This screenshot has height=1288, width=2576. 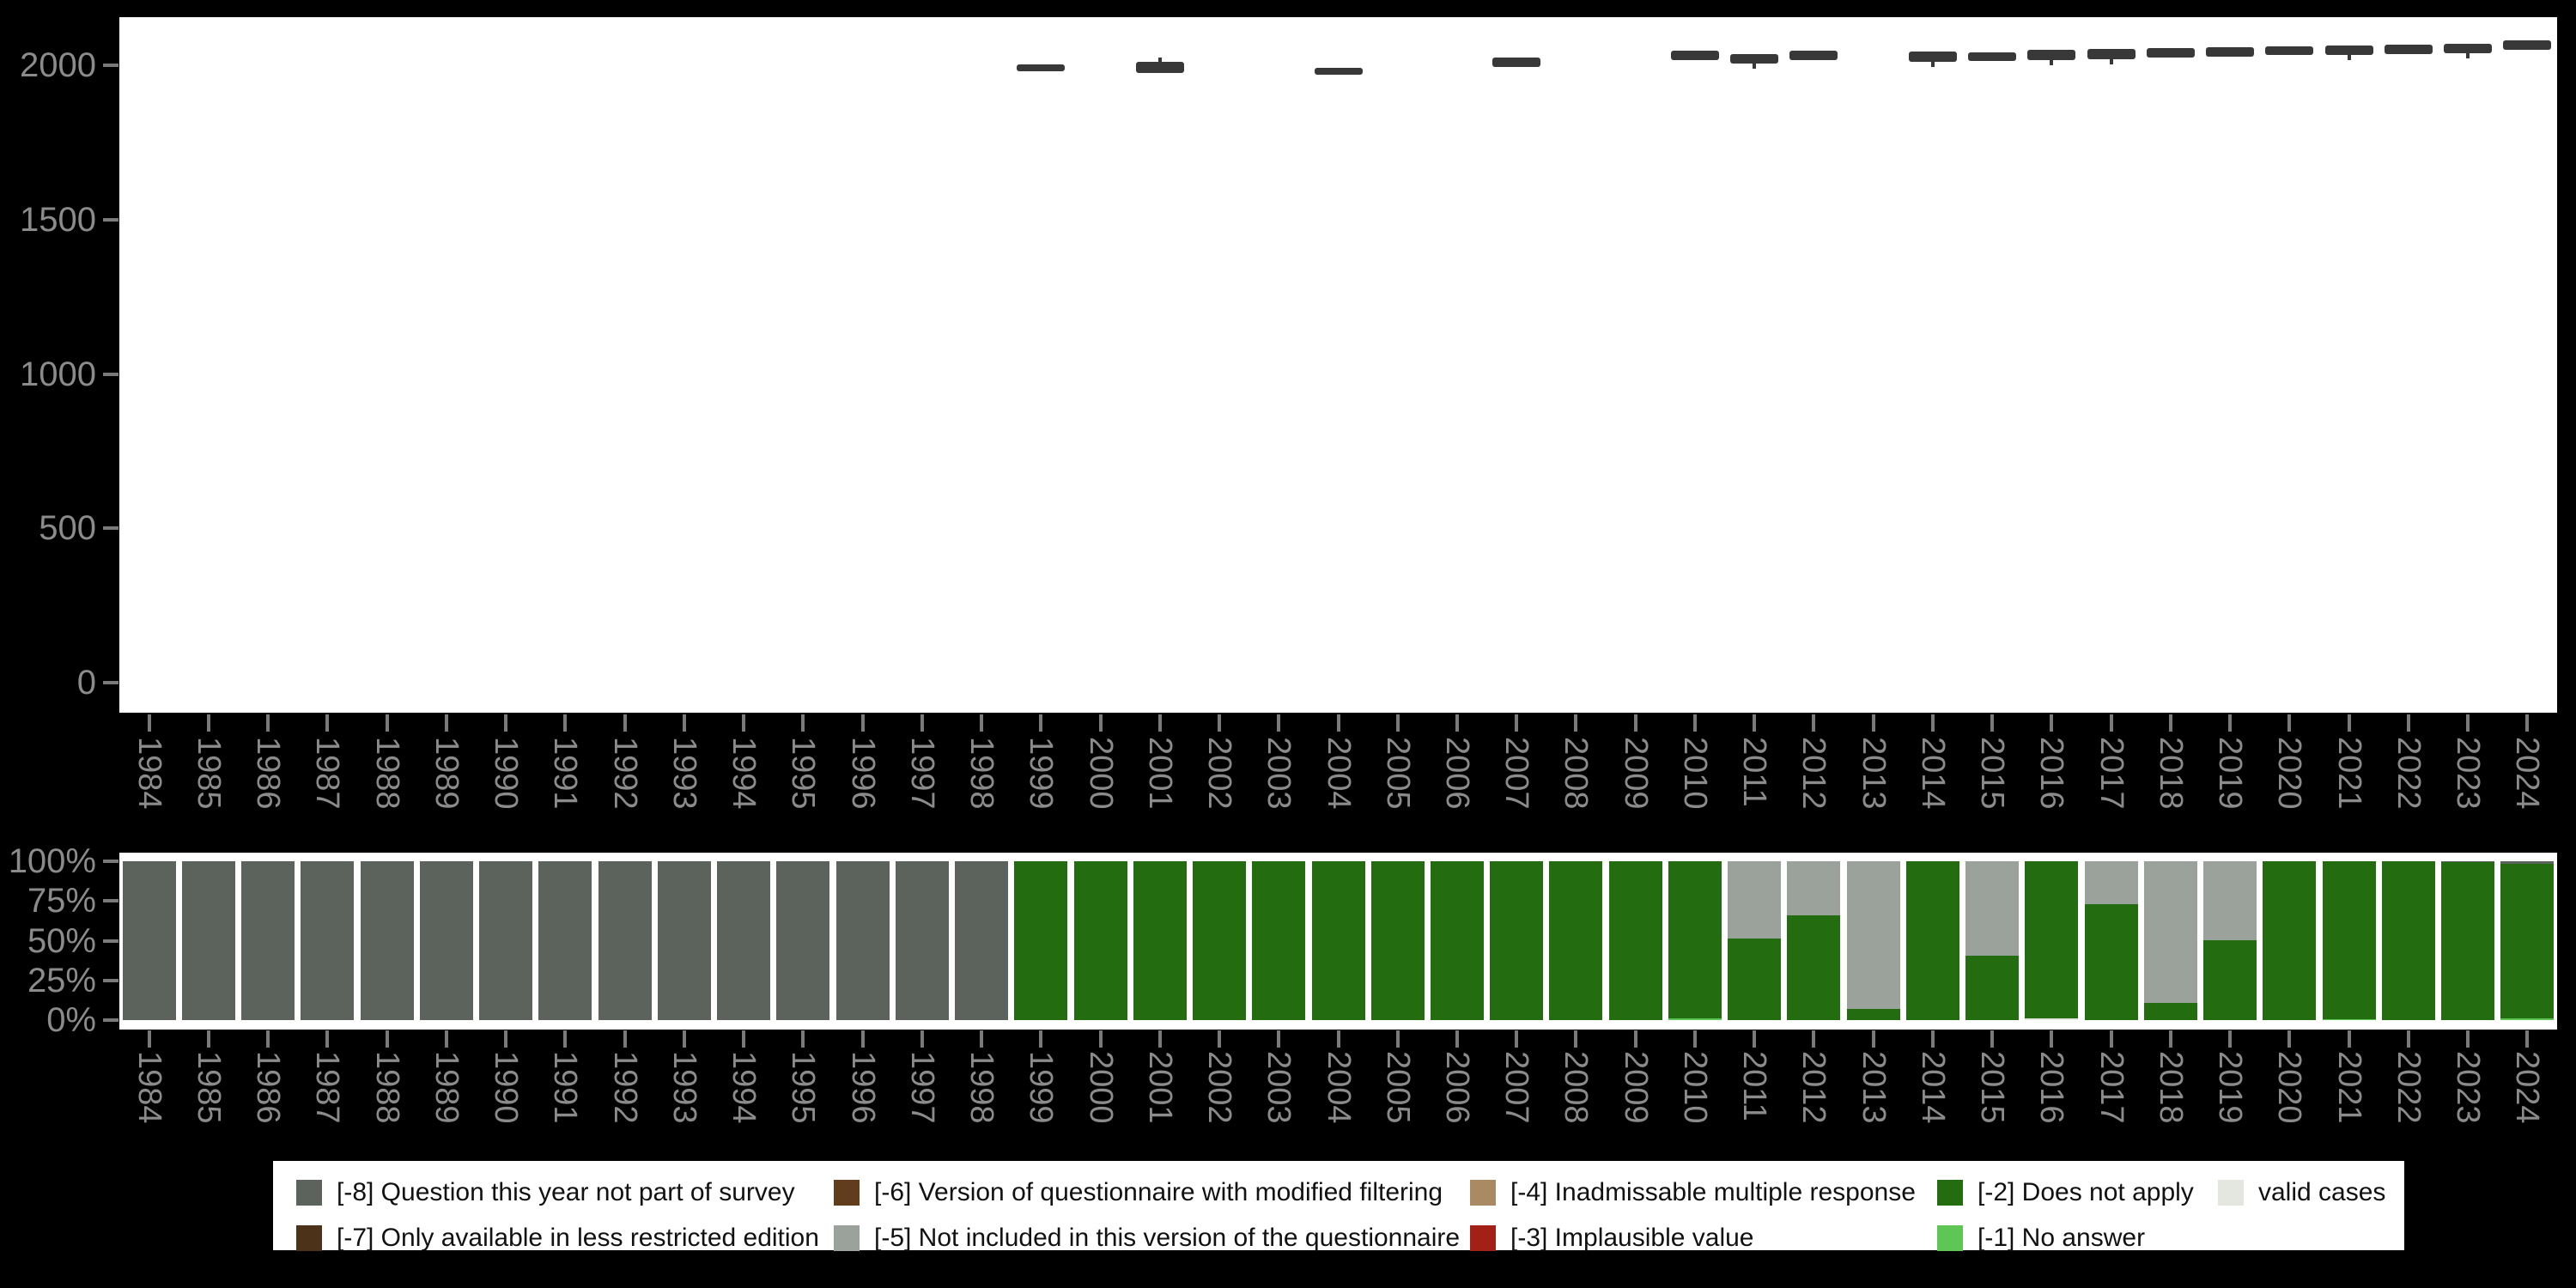 What do you see at coordinates (387, 773) in the screenshot?
I see `top-x-axis-year-label: 1988` at bounding box center [387, 773].